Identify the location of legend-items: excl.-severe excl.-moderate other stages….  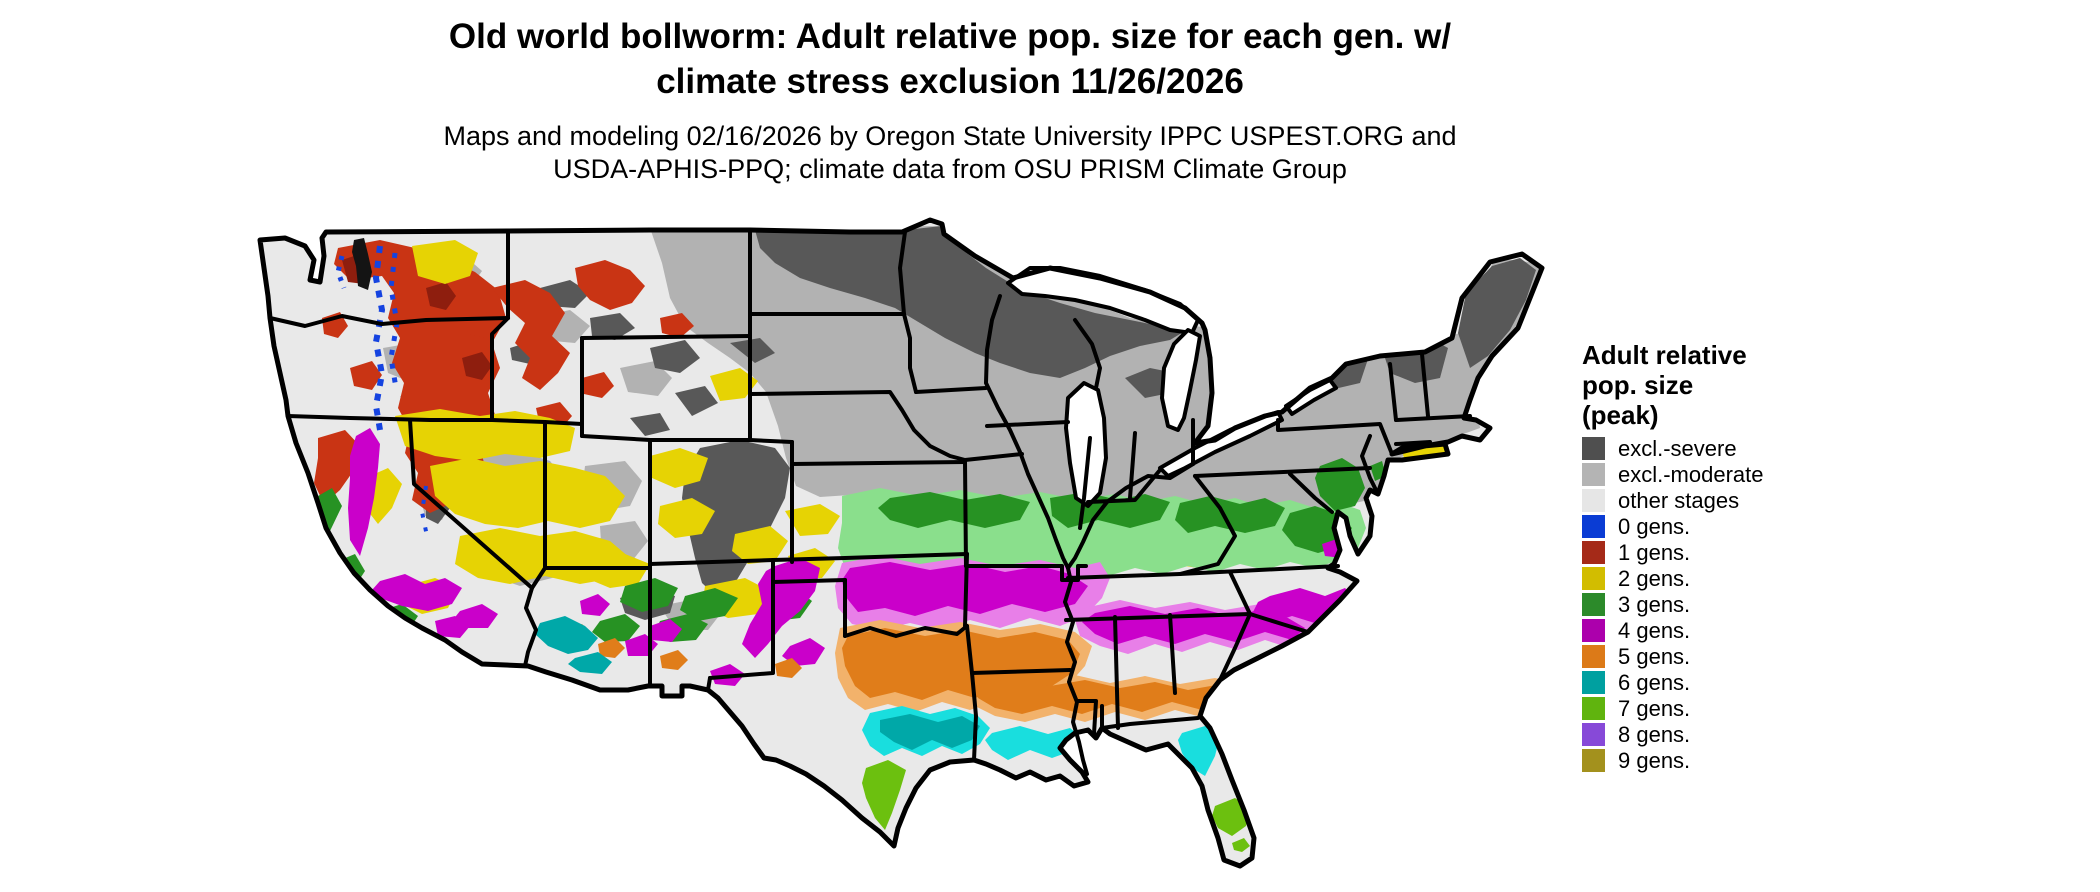
(1712, 604).